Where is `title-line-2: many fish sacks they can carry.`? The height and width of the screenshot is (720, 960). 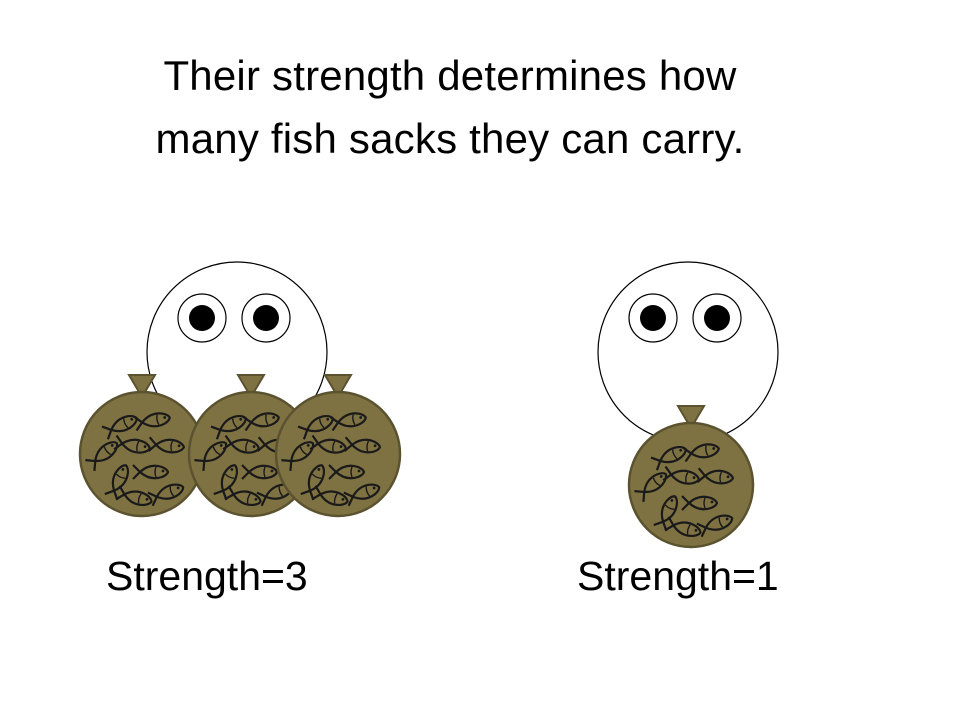
title-line-2: many fish sacks they can carry. is located at coordinates (450, 138).